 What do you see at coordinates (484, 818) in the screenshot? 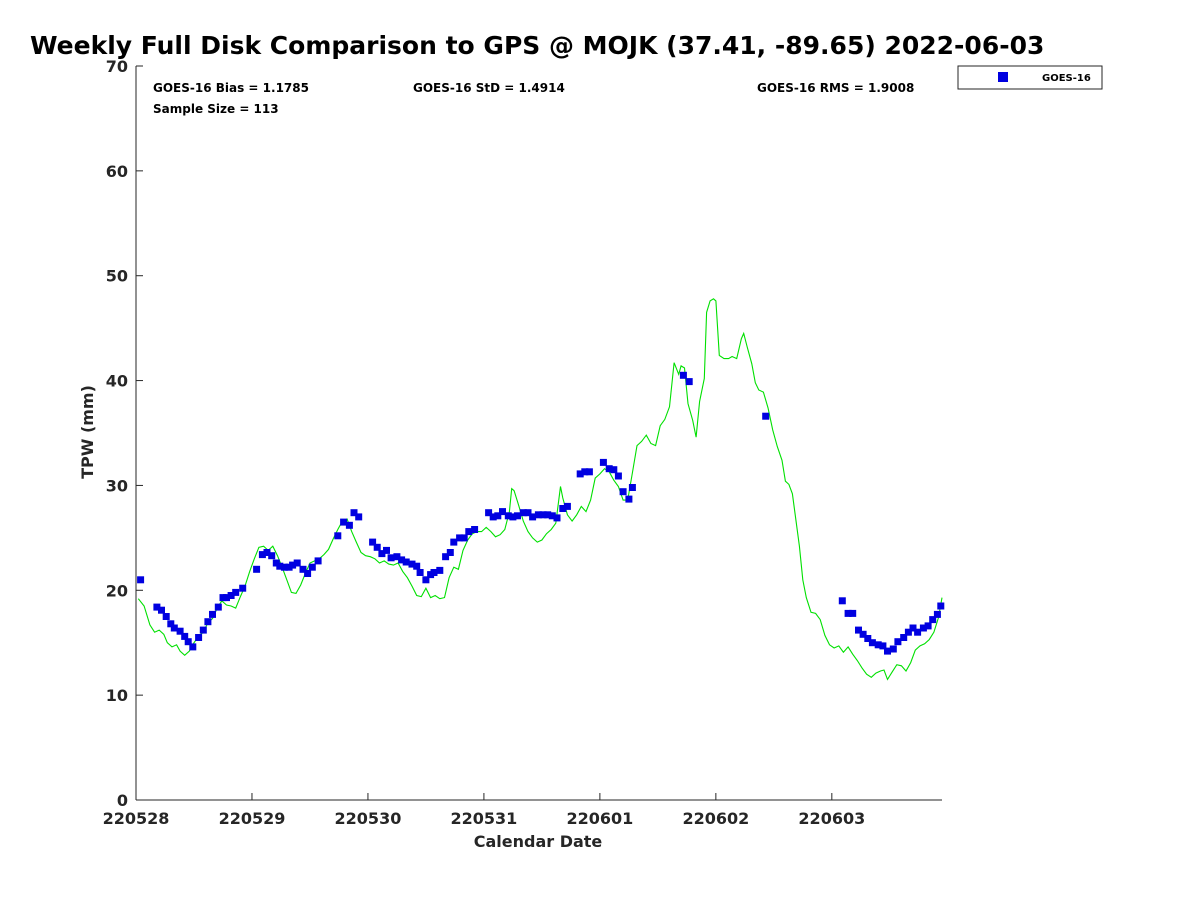
I see `x-tick-label: 220531` at bounding box center [484, 818].